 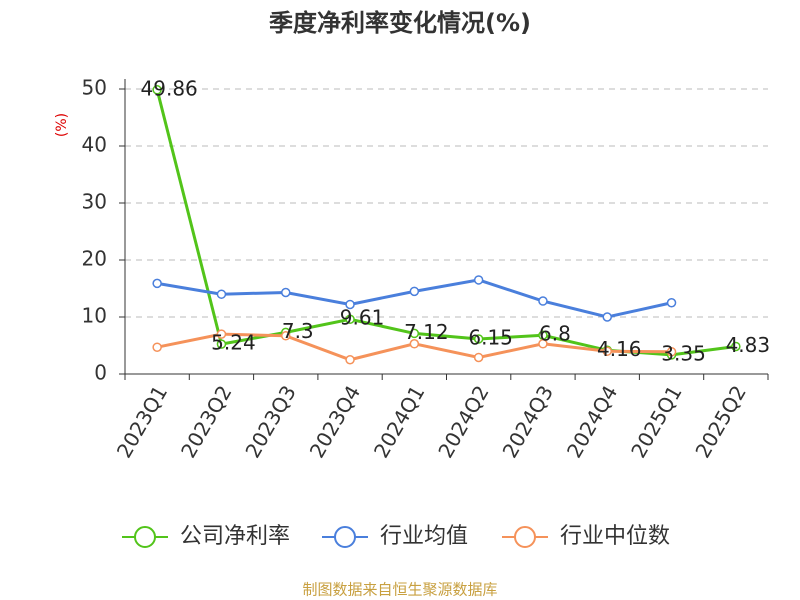 I want to click on x-tick-label: 2023Q2, so click(x=206, y=421).